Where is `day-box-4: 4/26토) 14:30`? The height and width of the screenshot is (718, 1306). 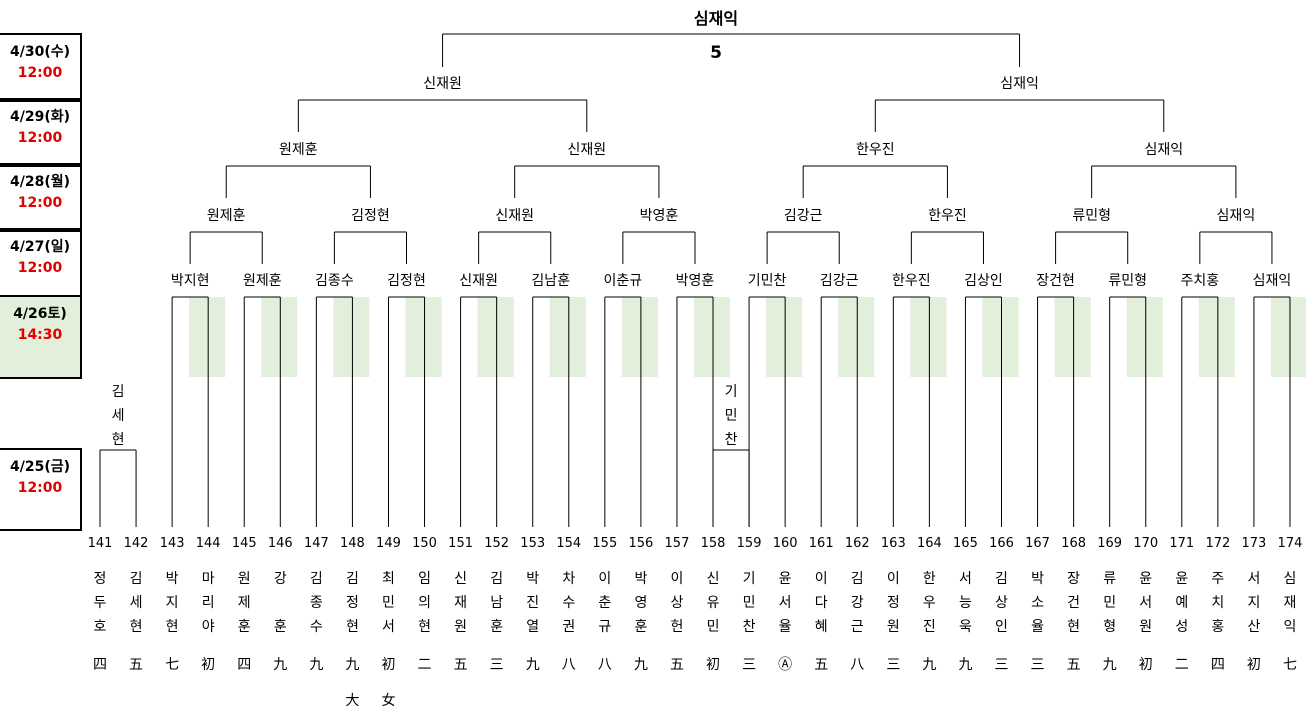 day-box-4: 4/26토) 14:30 is located at coordinates (41, 337).